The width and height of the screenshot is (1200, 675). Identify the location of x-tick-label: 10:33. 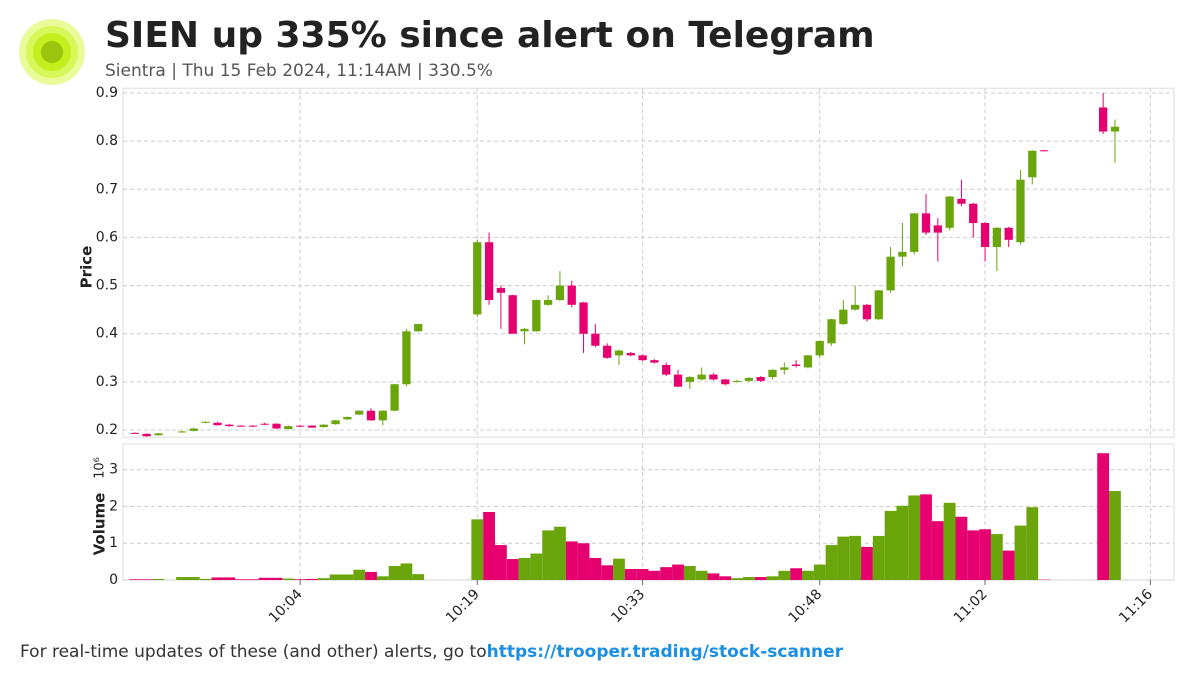
(628, 606).